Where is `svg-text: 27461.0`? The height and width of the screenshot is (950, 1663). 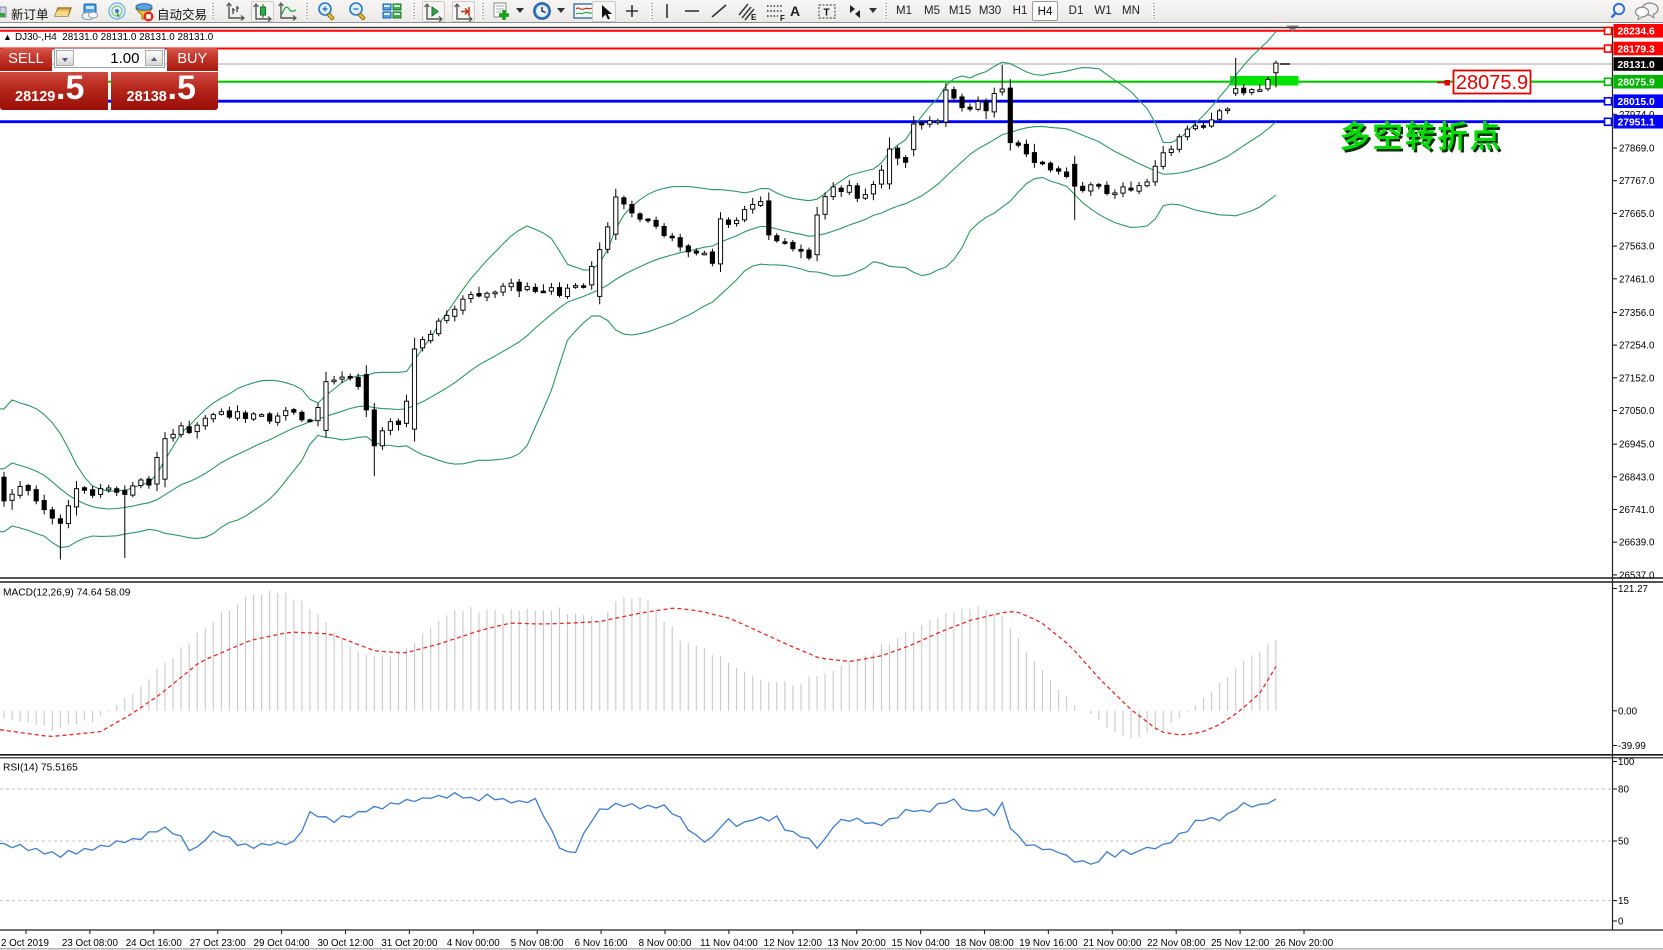
svg-text: 27461.0 is located at coordinates (1637, 279).